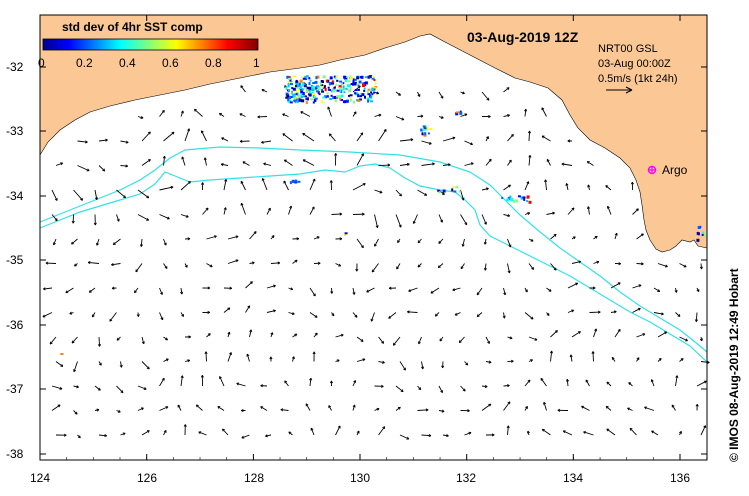 This screenshot has height=496, width=749. I want to click on y-tick-36: -36, so click(15, 325).